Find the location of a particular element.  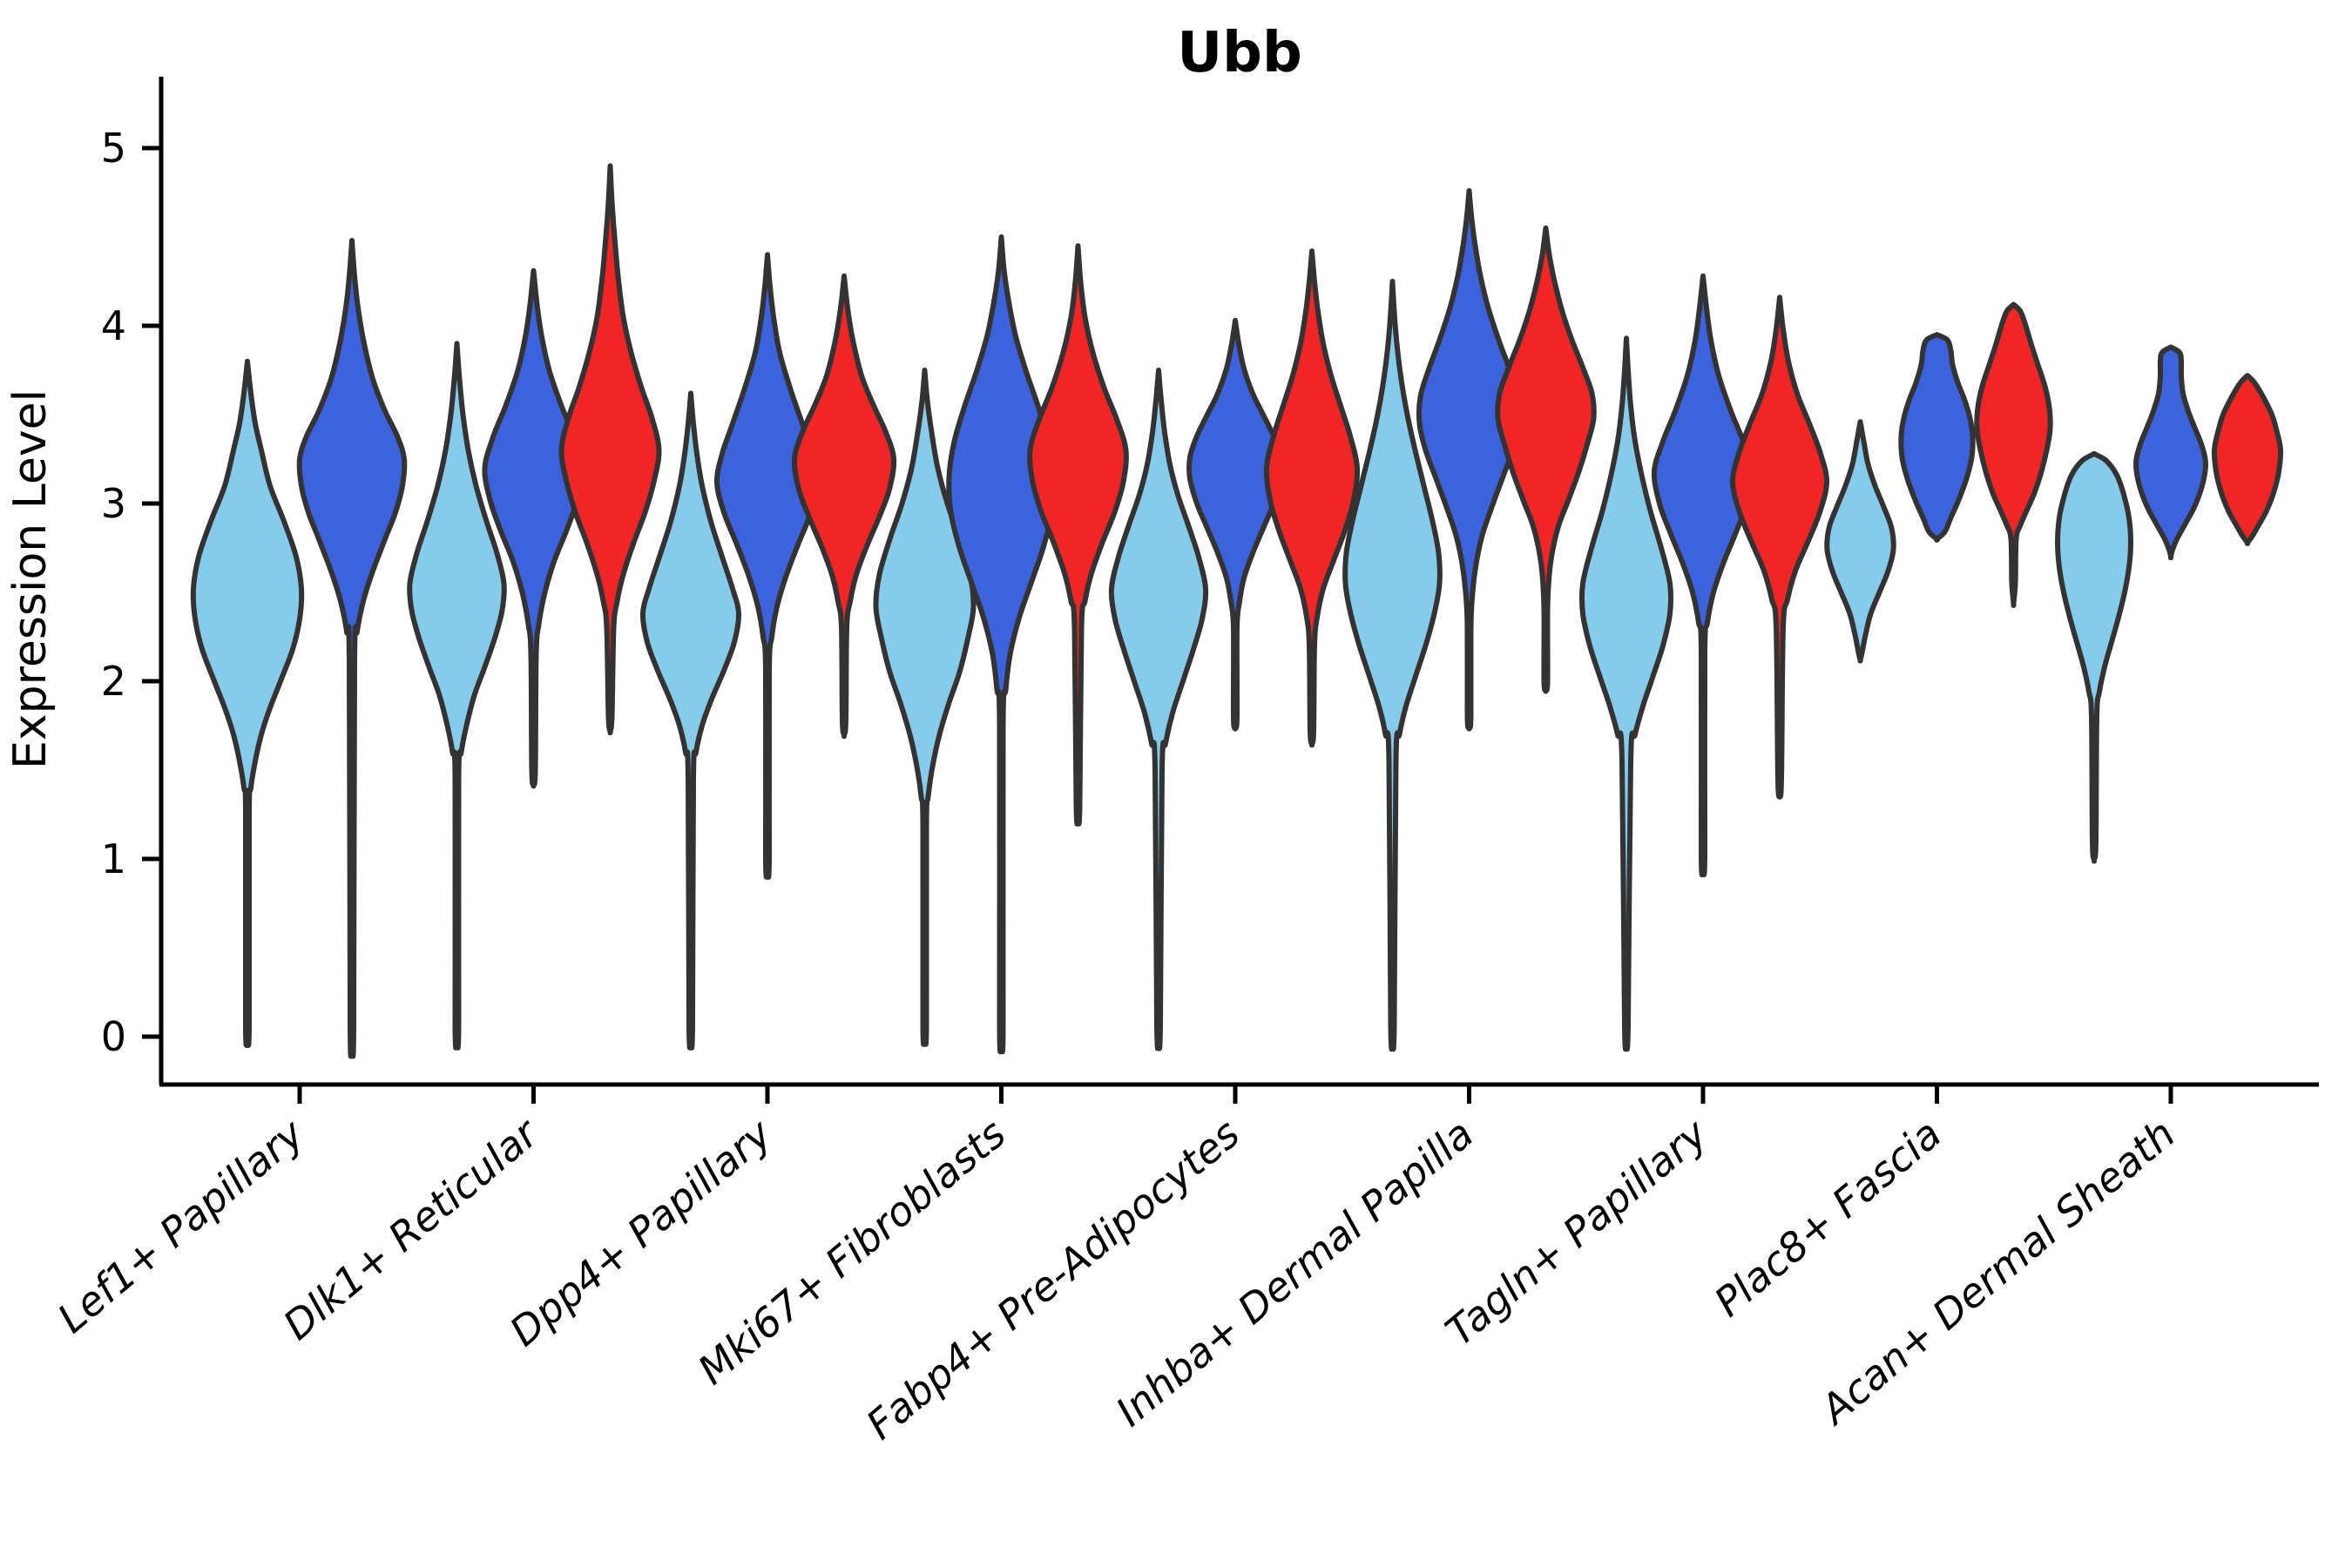

chart-title: Ubb is located at coordinates (1240, 53).